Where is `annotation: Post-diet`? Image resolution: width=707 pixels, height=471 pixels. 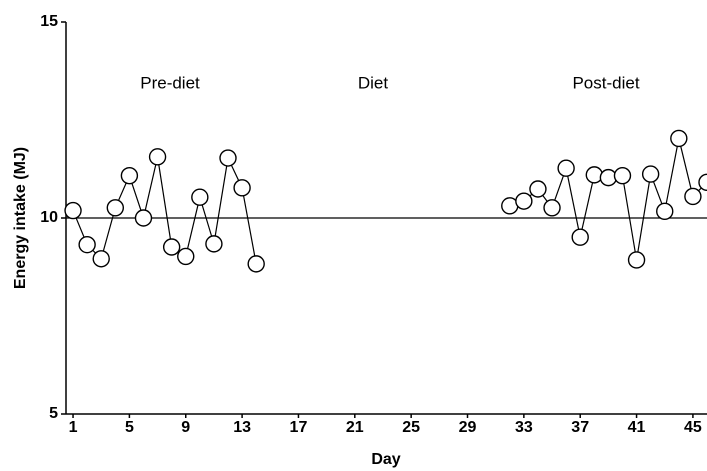
annotation: Post-diet is located at coordinates (605, 82).